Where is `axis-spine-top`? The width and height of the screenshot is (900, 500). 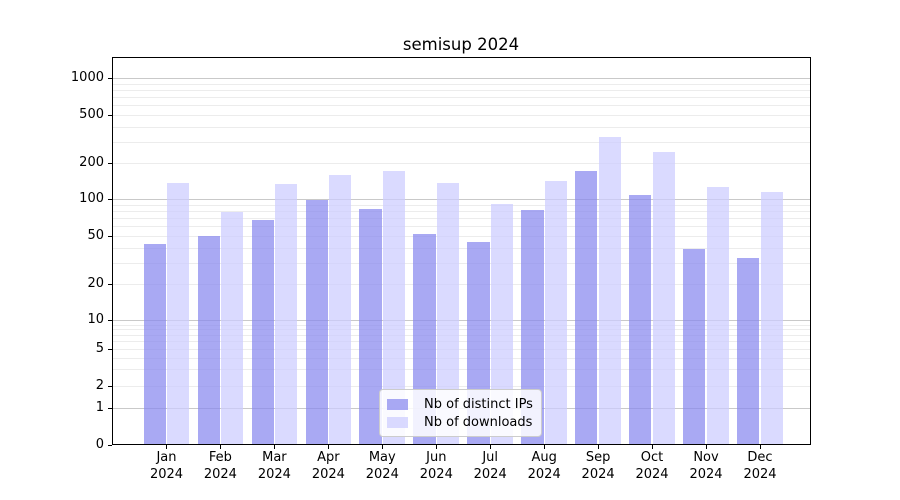 axis-spine-top is located at coordinates (461, 57).